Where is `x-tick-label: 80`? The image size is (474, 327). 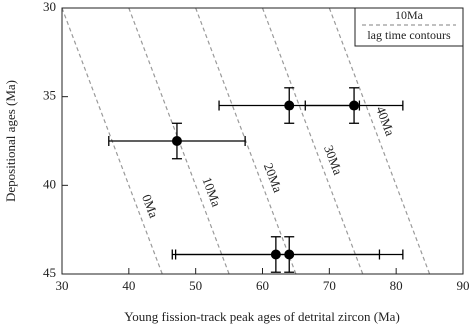
x-tick-label: 80 is located at coordinates (396, 285).